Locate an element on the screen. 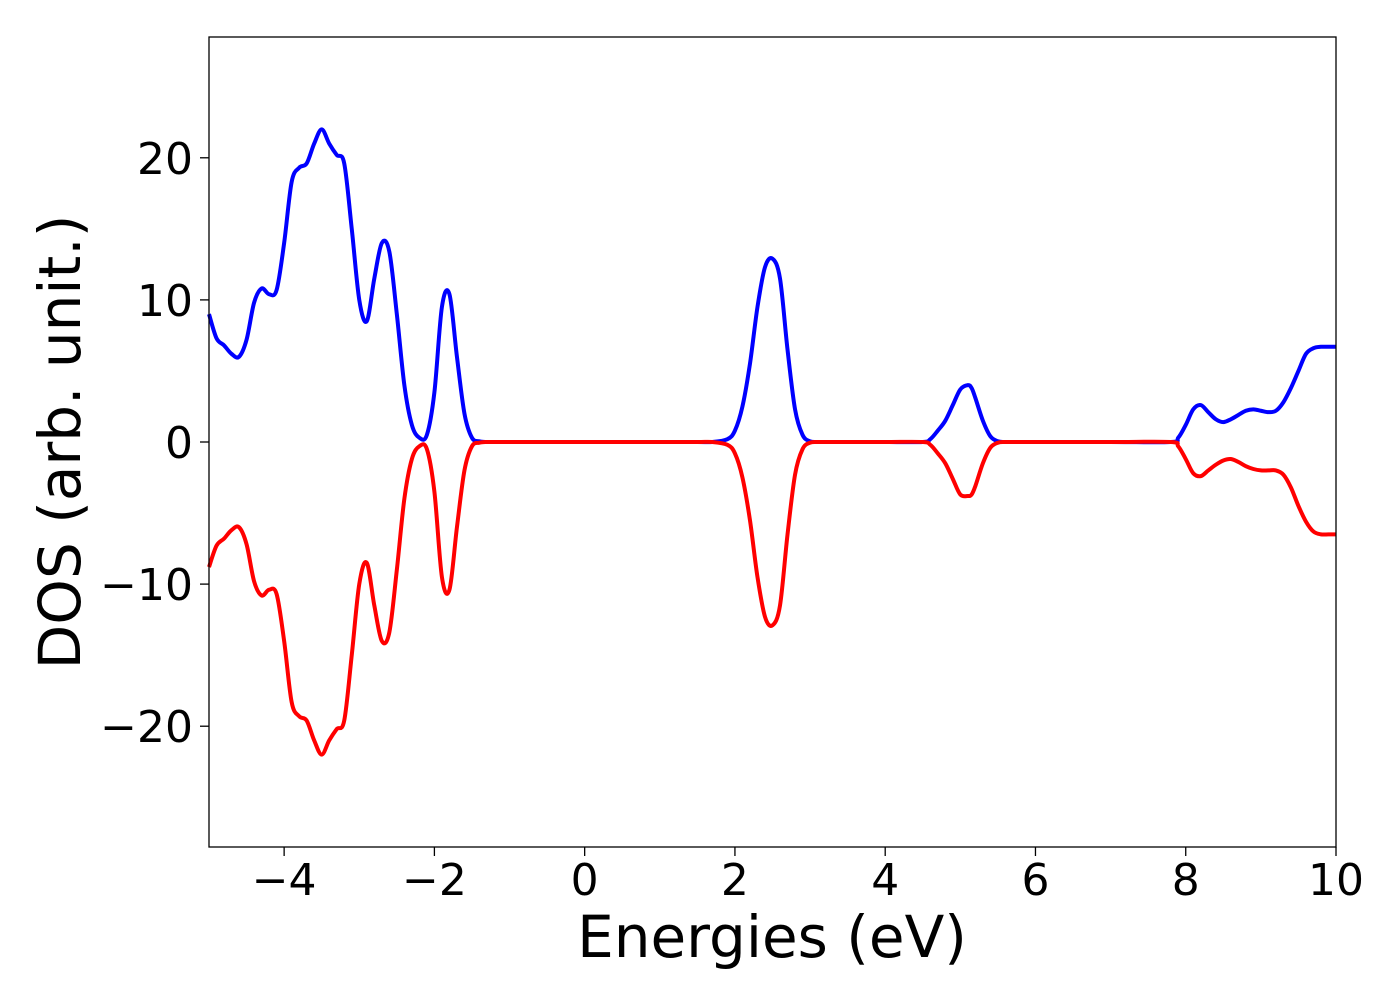 Image resolution: width=1400 pixels, height=1000 pixels. x-tick-label: 2 is located at coordinates (735, 880).